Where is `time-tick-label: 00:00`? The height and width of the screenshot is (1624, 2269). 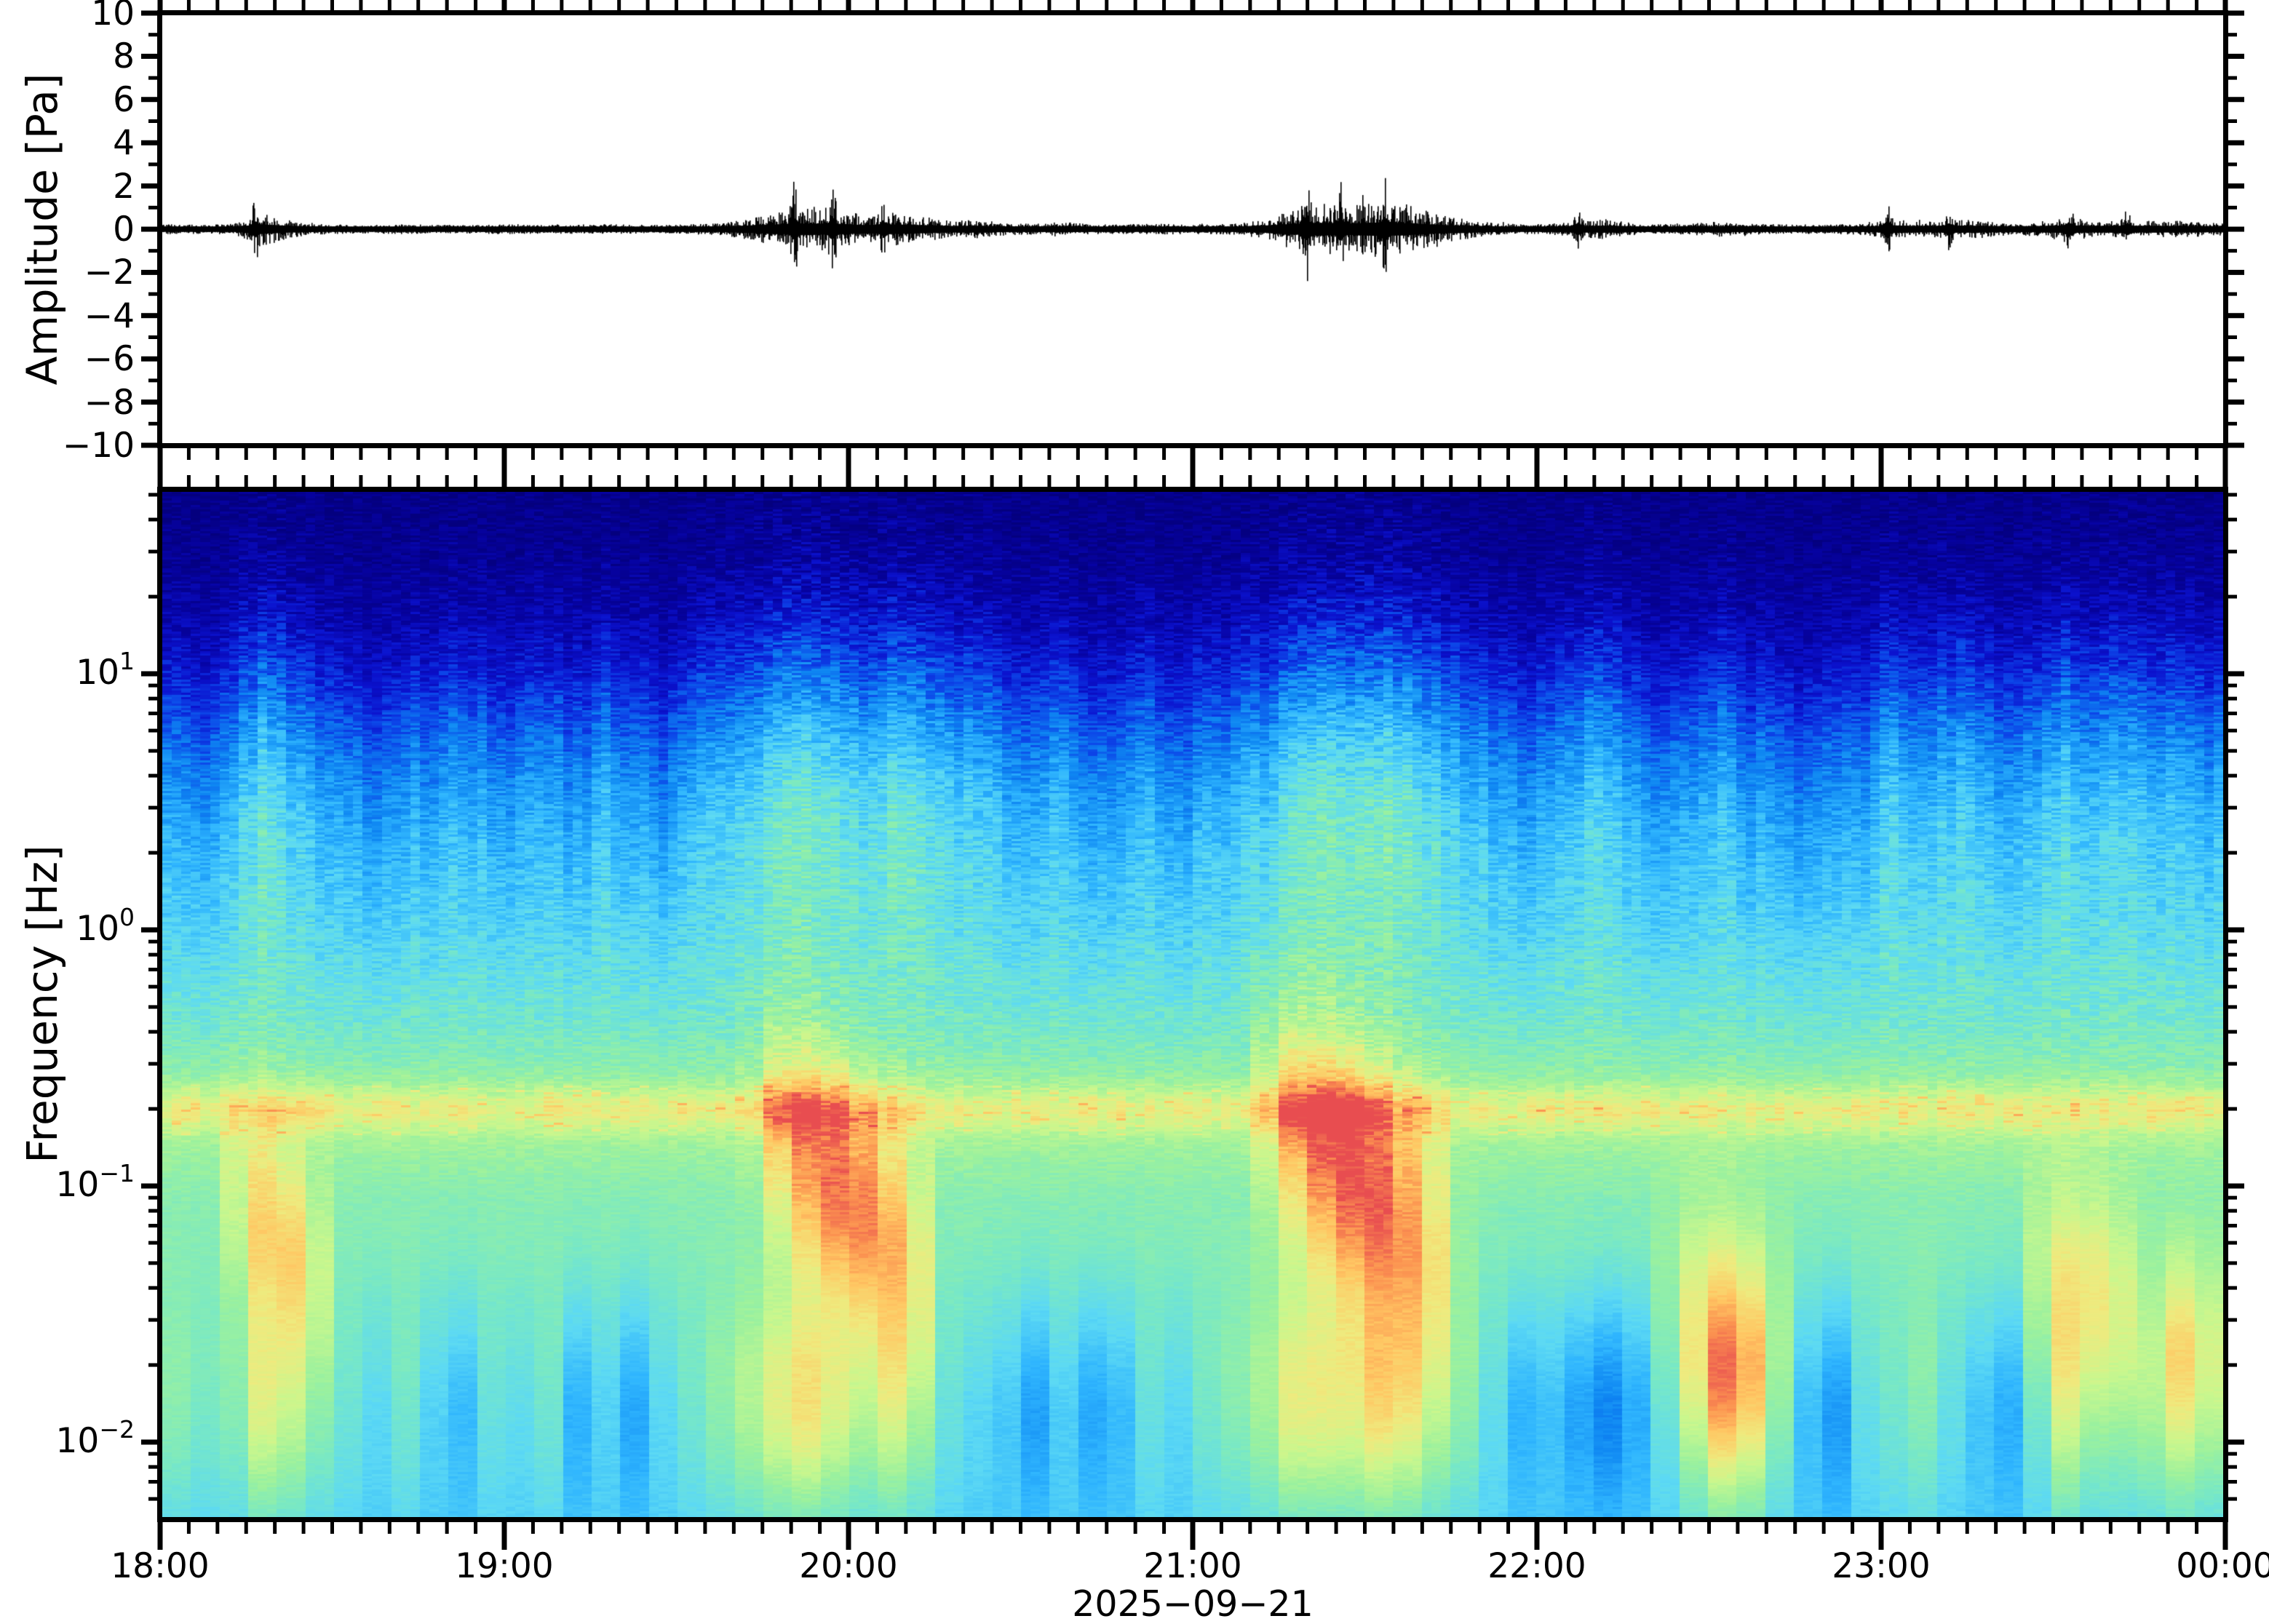
time-tick-label: 00:00 is located at coordinates (2223, 1566).